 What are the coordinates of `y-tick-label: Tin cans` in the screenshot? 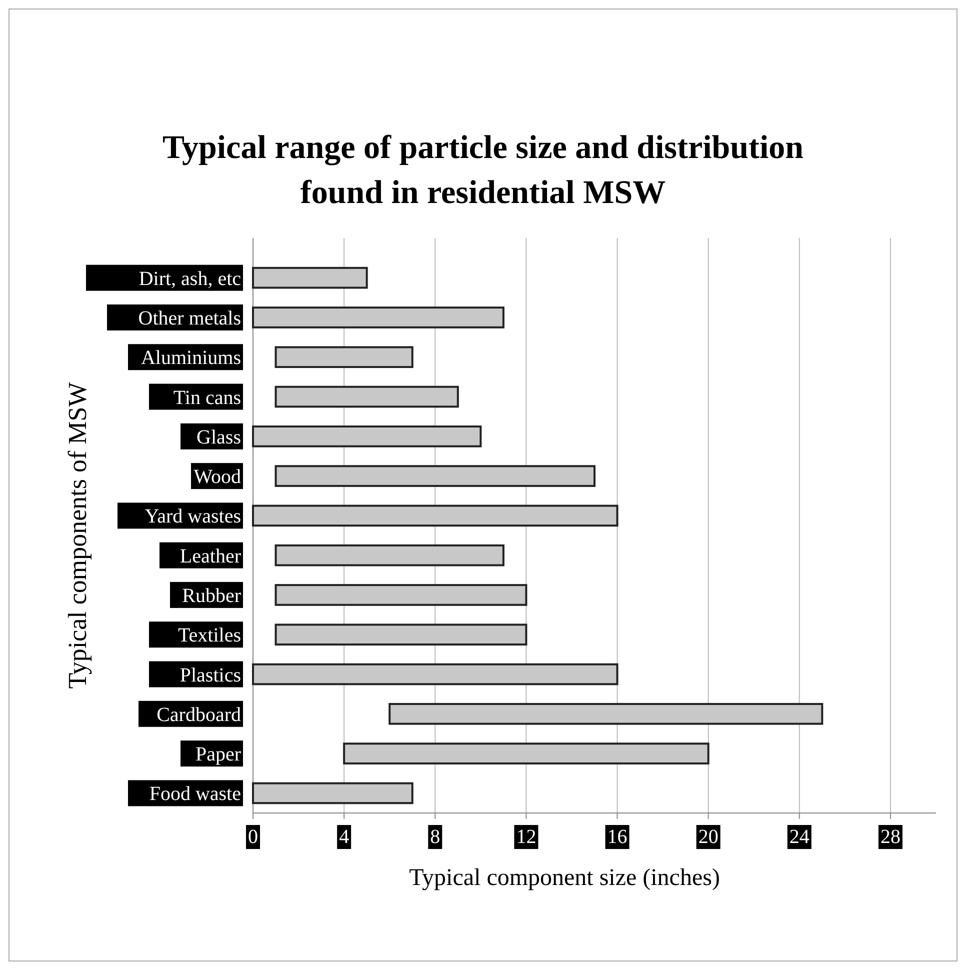 It's located at (207, 397).